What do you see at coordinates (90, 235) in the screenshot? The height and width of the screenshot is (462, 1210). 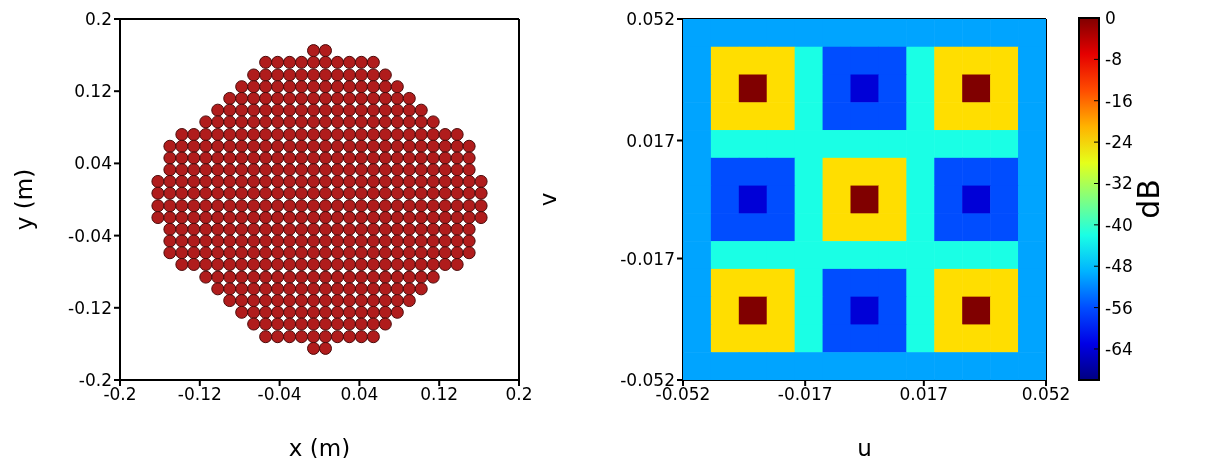 I see `y-tick-label: -0.04` at bounding box center [90, 235].